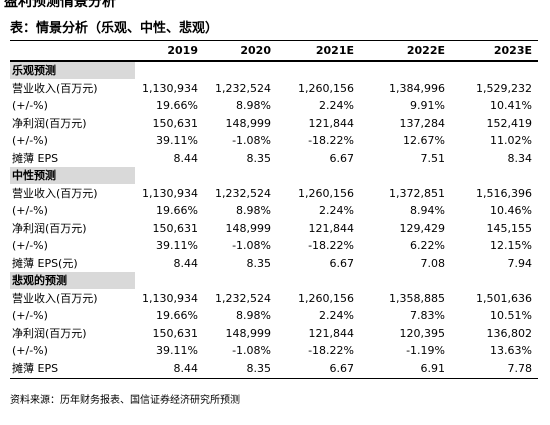 This screenshot has width=550, height=425. I want to click on column-header: 2020, so click(255, 50).